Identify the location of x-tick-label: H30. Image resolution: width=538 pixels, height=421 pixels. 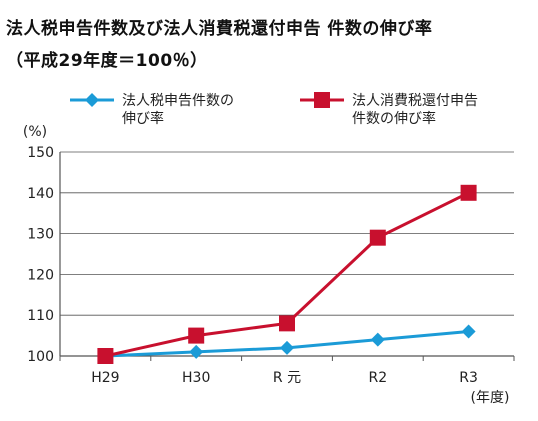
(196, 378).